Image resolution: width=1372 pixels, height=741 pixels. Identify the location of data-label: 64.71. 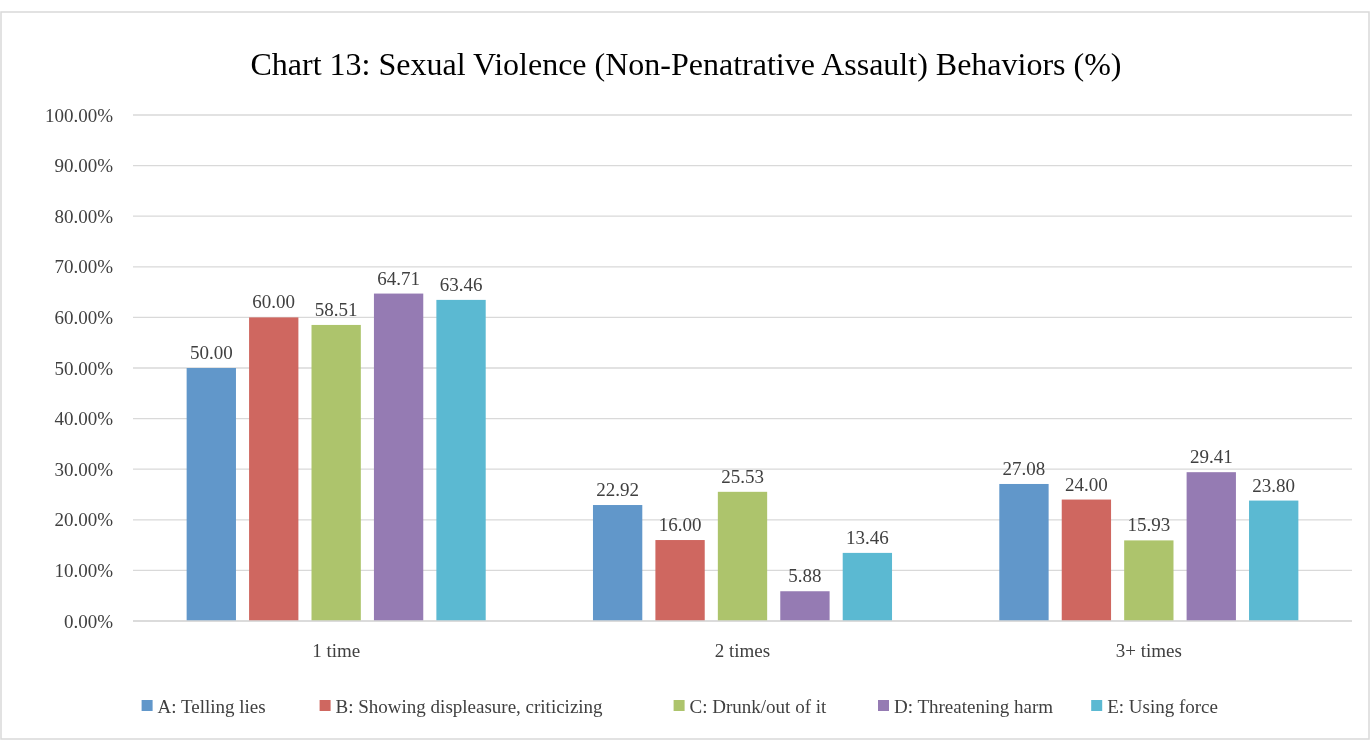
(398, 278).